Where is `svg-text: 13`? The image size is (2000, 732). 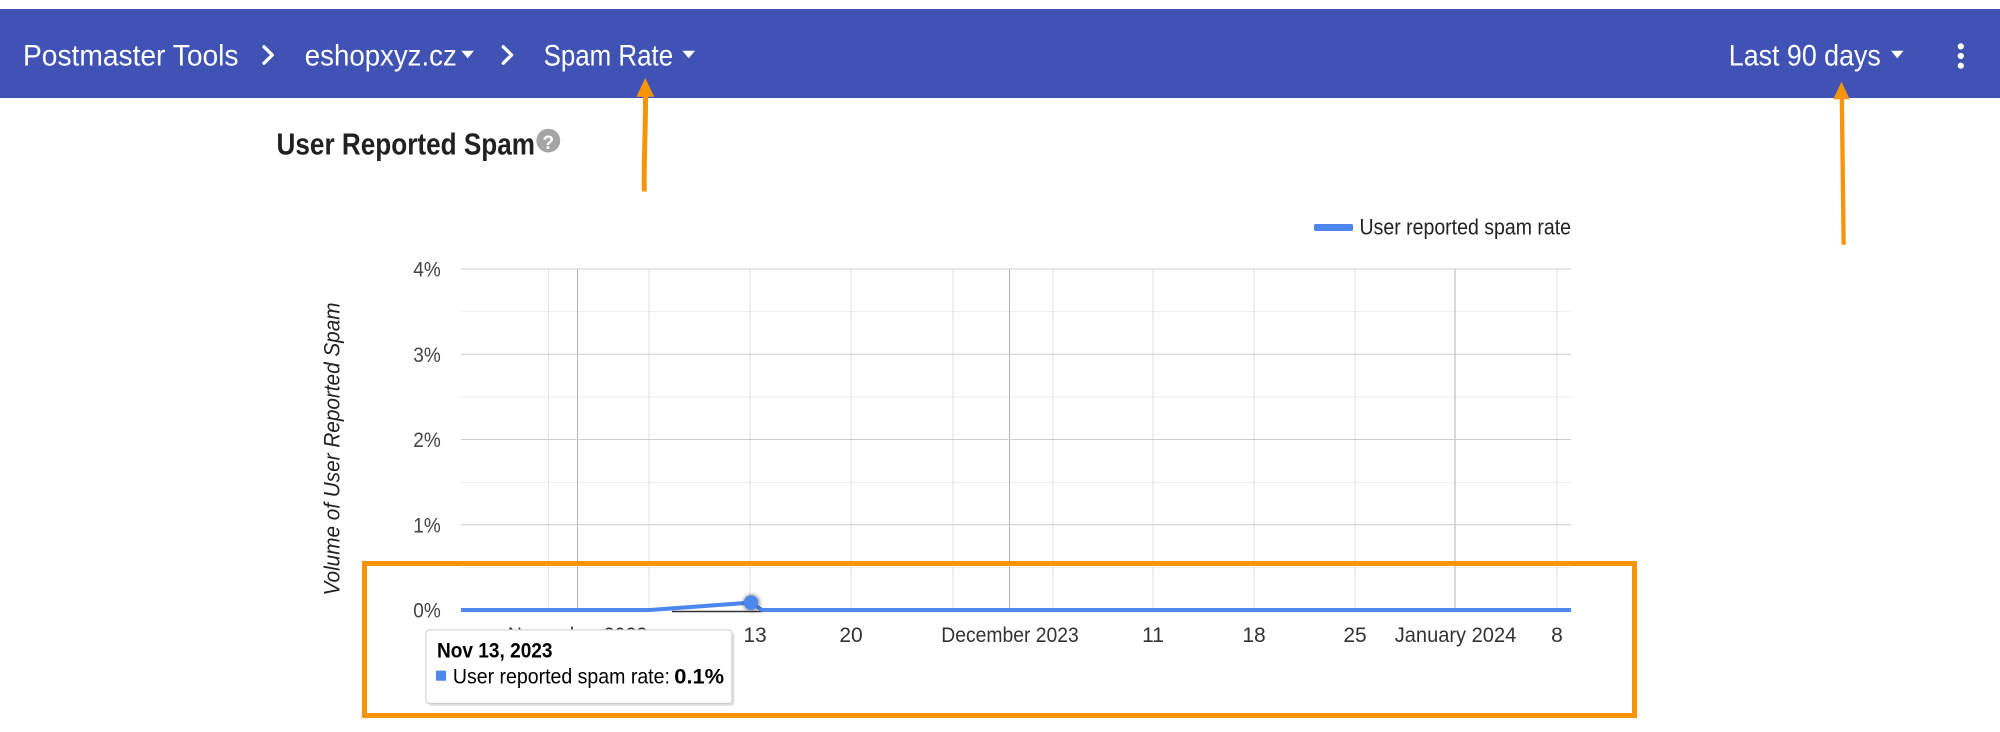 svg-text: 13 is located at coordinates (754, 635).